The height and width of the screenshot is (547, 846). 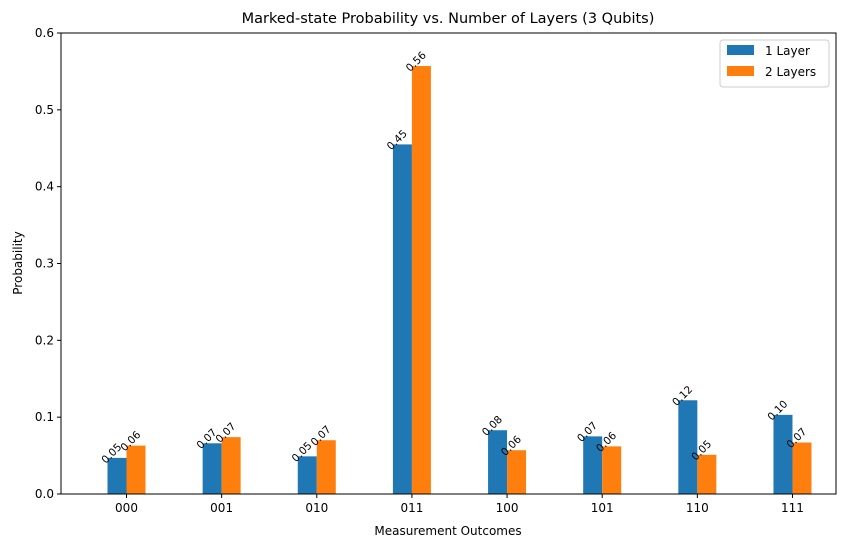 What do you see at coordinates (18, 262) in the screenshot?
I see `y-axis-label: Probability` at bounding box center [18, 262].